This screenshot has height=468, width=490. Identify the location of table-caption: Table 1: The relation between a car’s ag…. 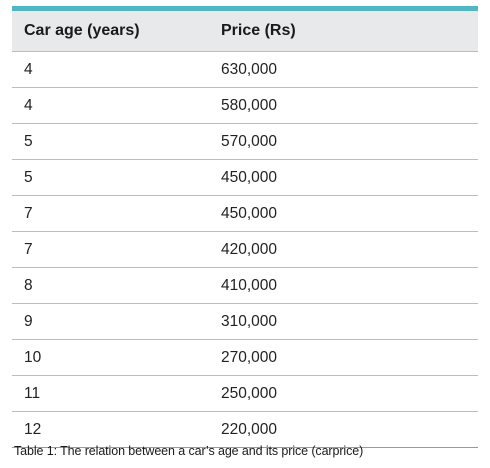
(189, 451).